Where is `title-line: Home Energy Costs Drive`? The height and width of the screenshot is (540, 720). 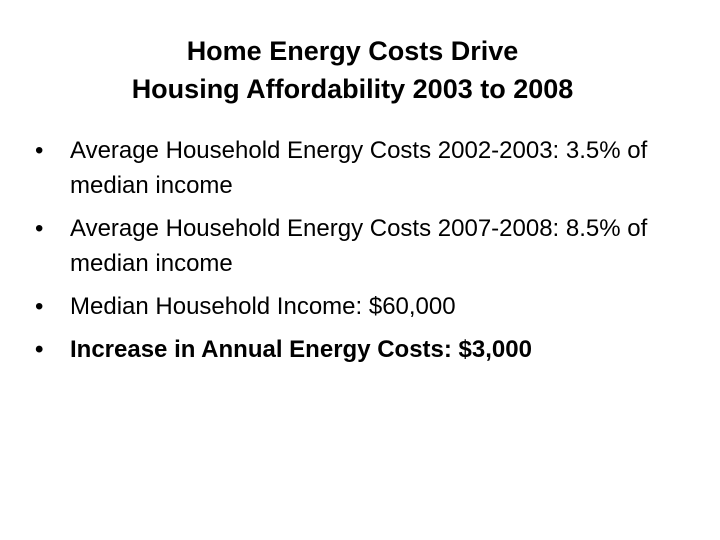 title-line: Home Energy Costs Drive is located at coordinates (352, 51).